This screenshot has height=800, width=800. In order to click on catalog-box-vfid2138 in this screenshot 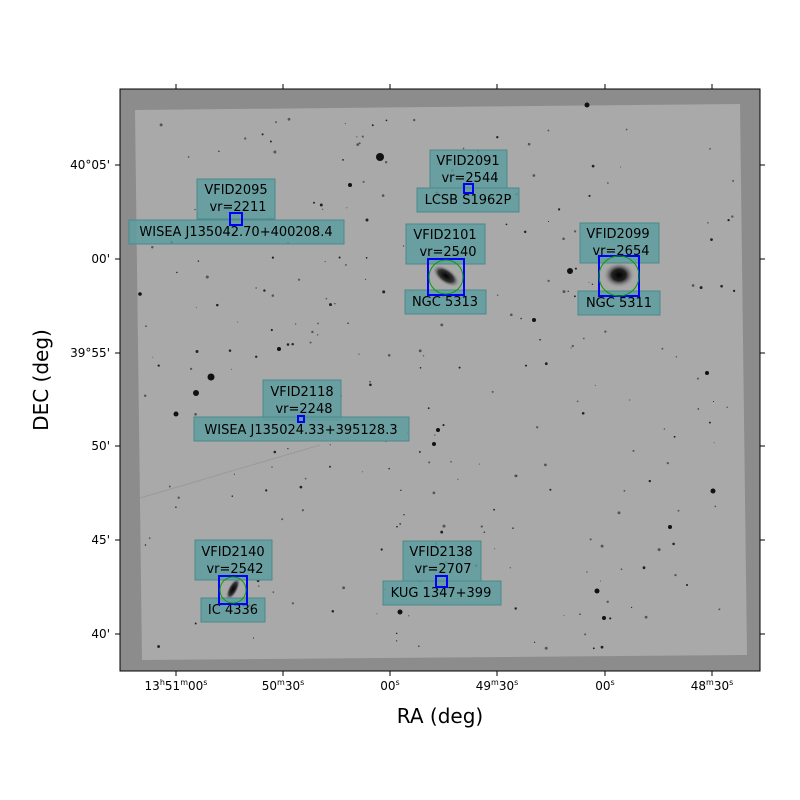, I will do `click(442, 593)`.